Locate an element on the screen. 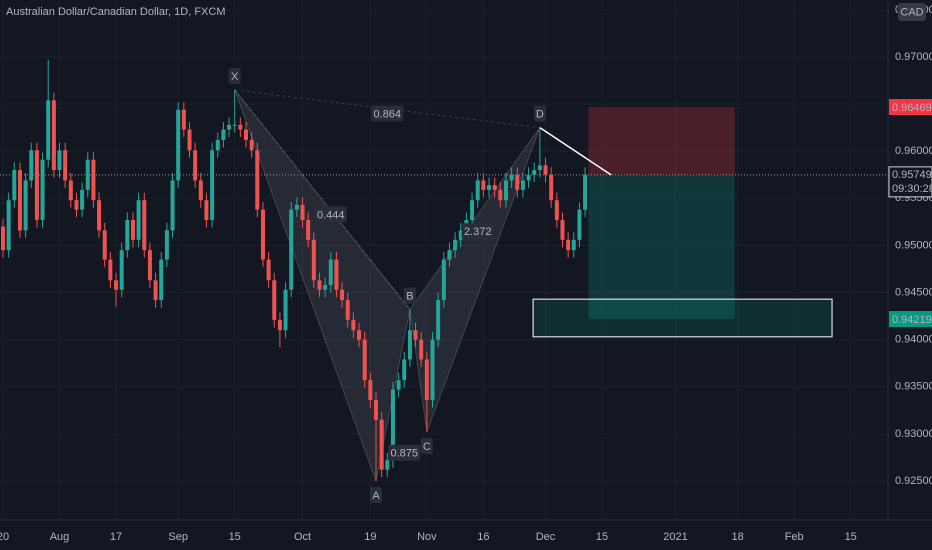 The width and height of the screenshot is (932, 550). ratio-label: 0.864 is located at coordinates (388, 114).